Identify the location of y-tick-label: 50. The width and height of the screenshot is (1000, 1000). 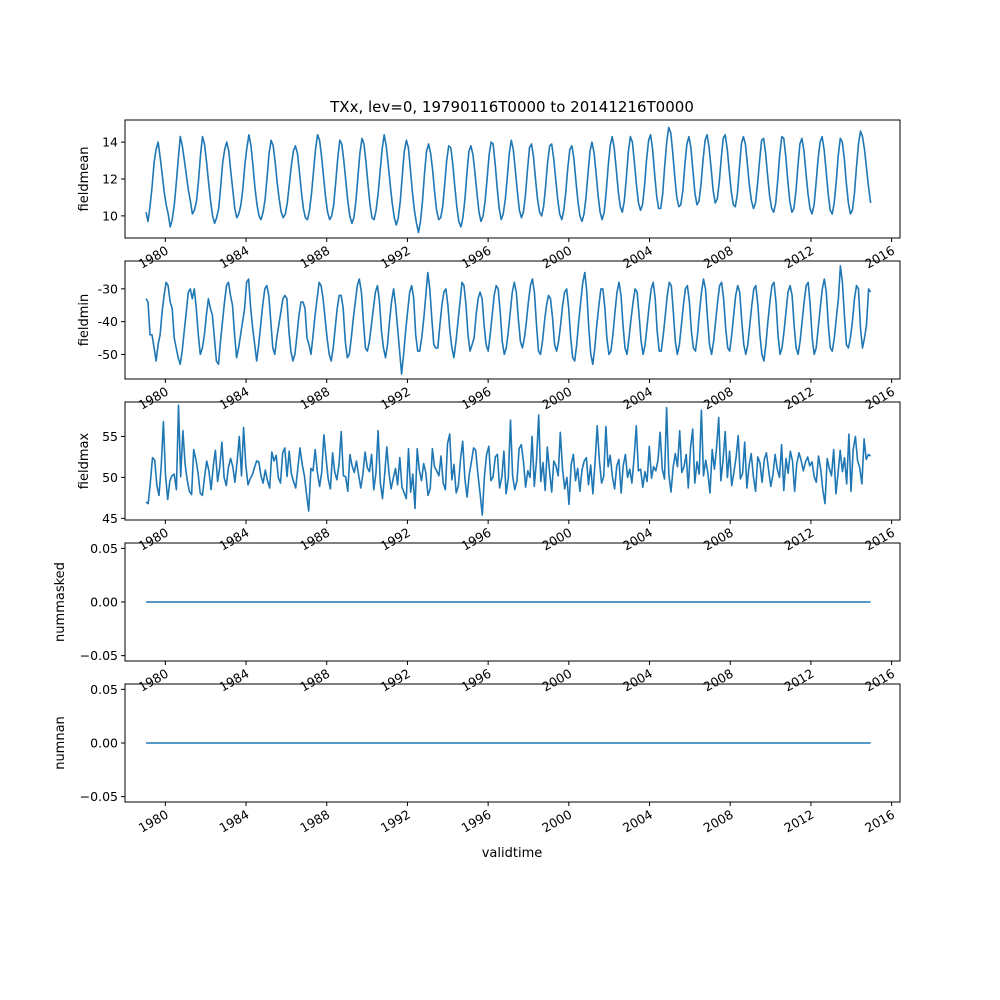
(110, 477).